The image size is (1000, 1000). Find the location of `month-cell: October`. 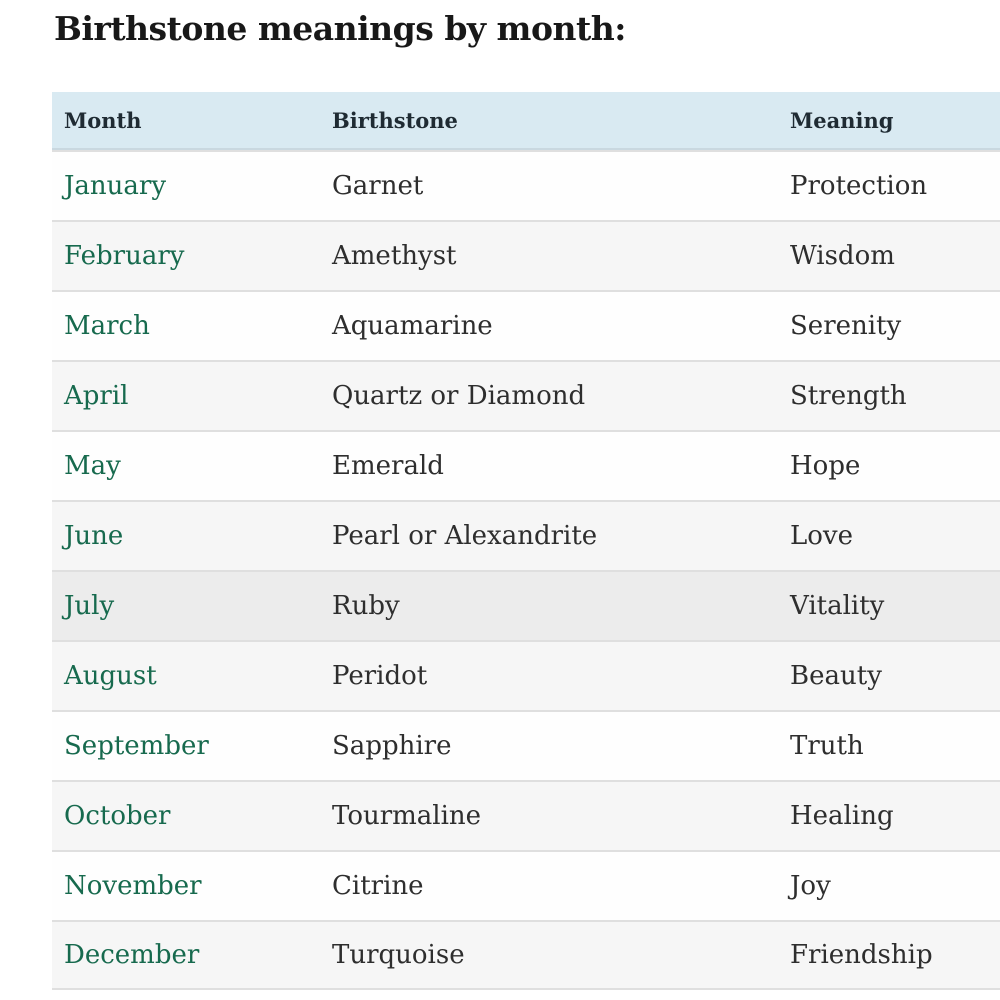

month-cell: October is located at coordinates (186, 816).